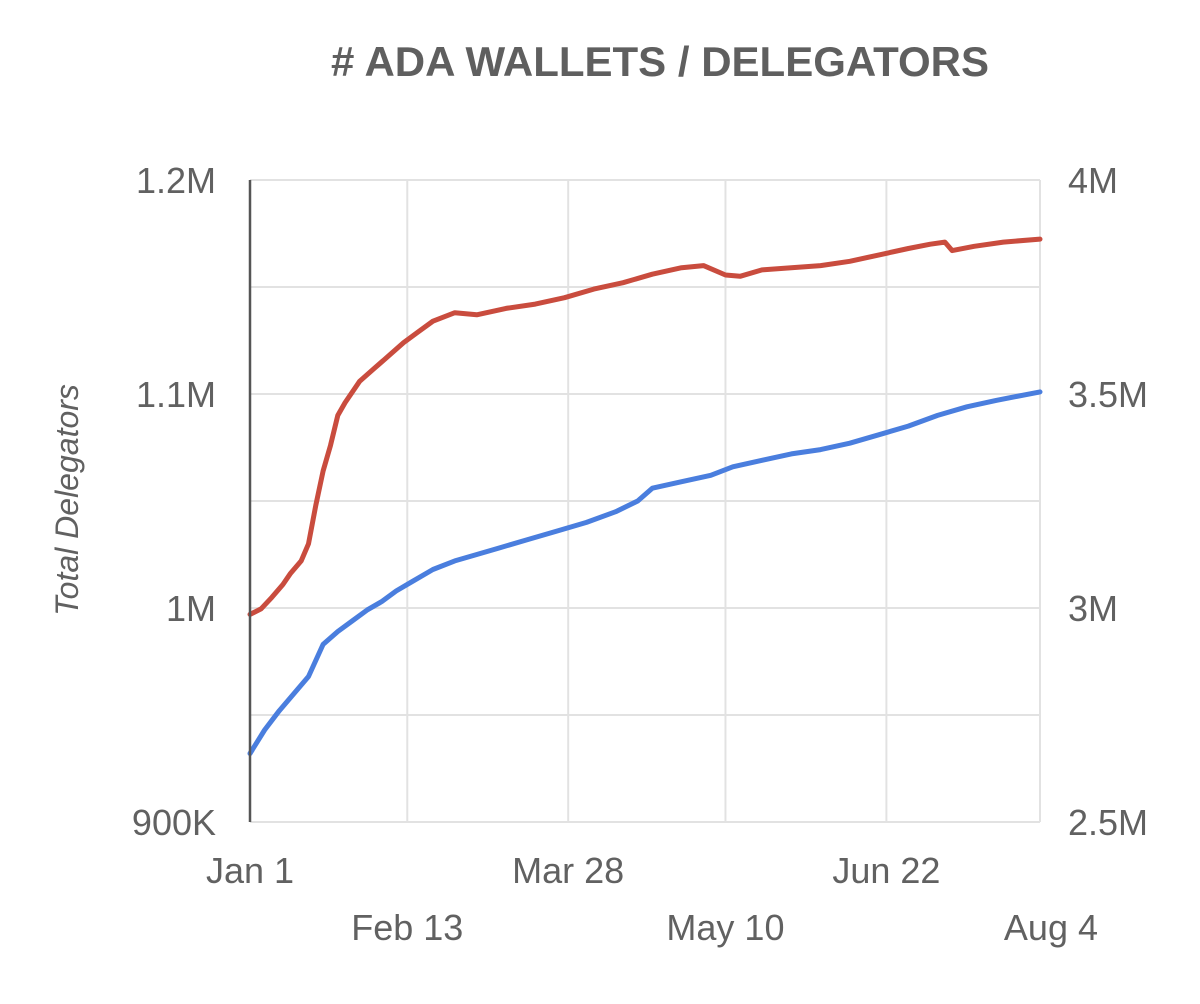 This screenshot has height=1004, width=1200. Describe the element at coordinates (1093, 608) in the screenshot. I see `right-tick-label: 3M` at that location.